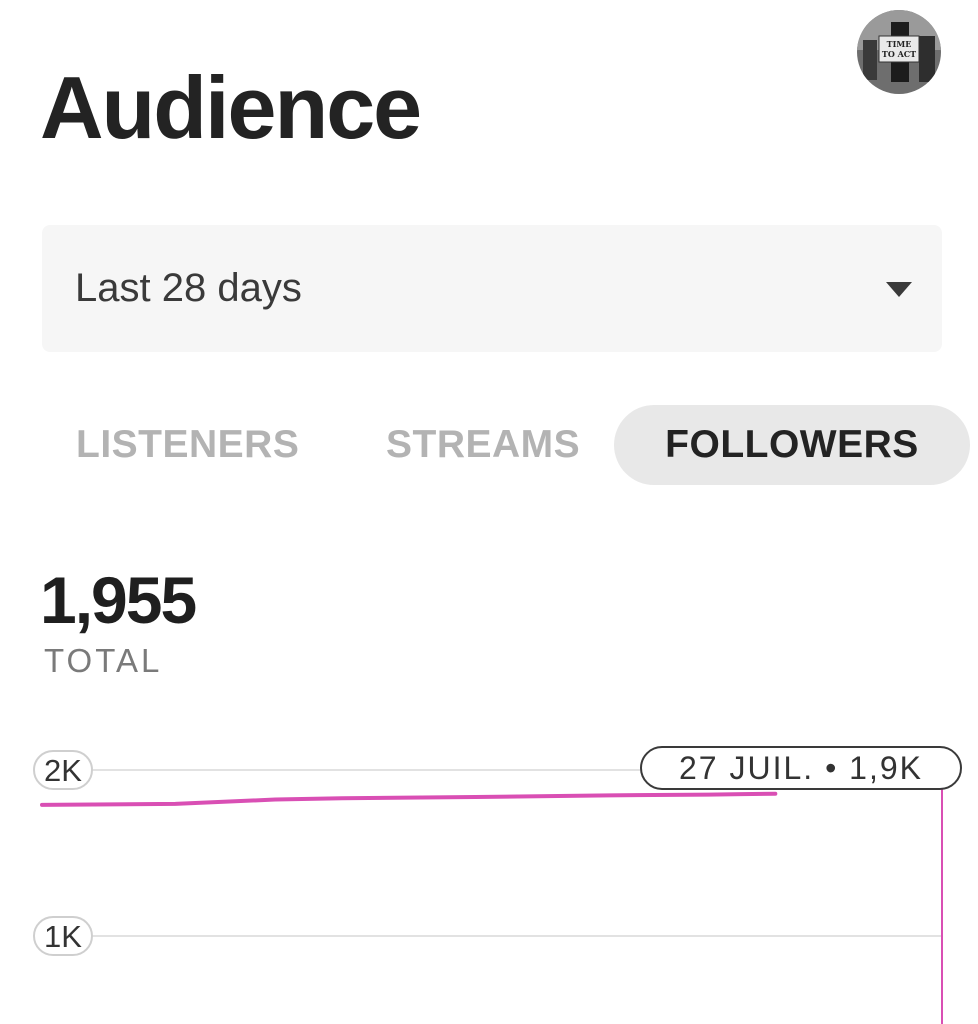 This screenshot has width=978, height=1024. I want to click on y-tick-label-1k: 1K, so click(63, 936).